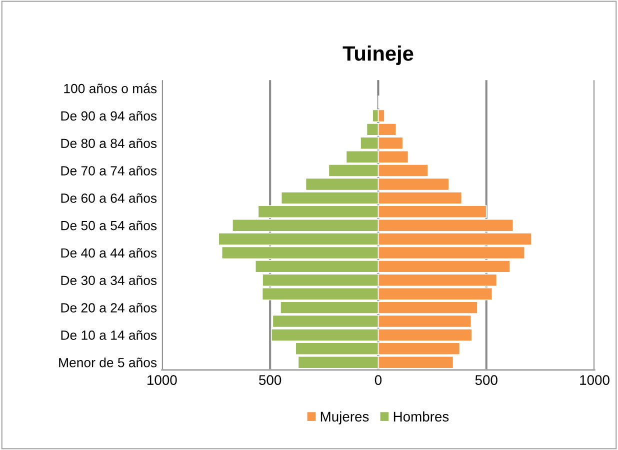 This screenshot has width=618, height=450. Describe the element at coordinates (109, 335) in the screenshot. I see `y-tick-label: De 10 a 14 años` at that location.